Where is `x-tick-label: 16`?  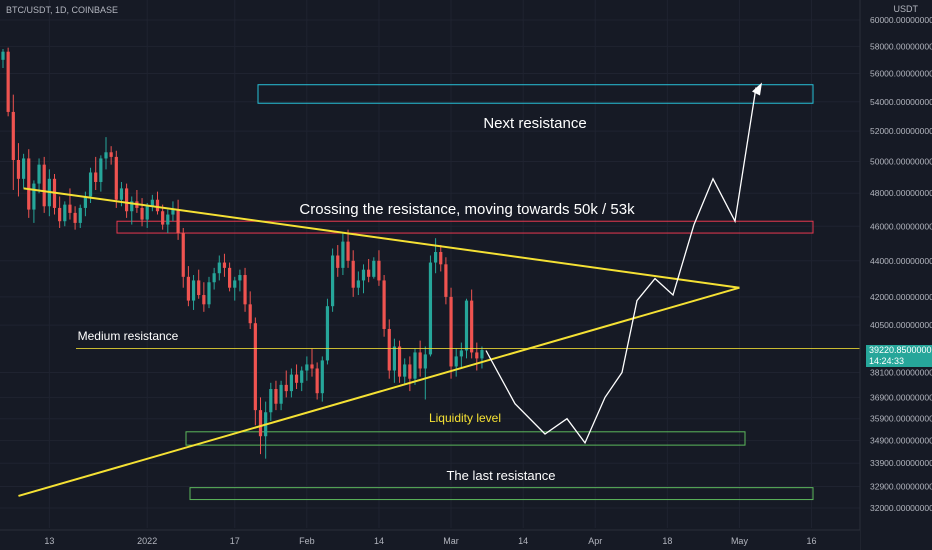
x-tick-label: 16 is located at coordinates (812, 541).